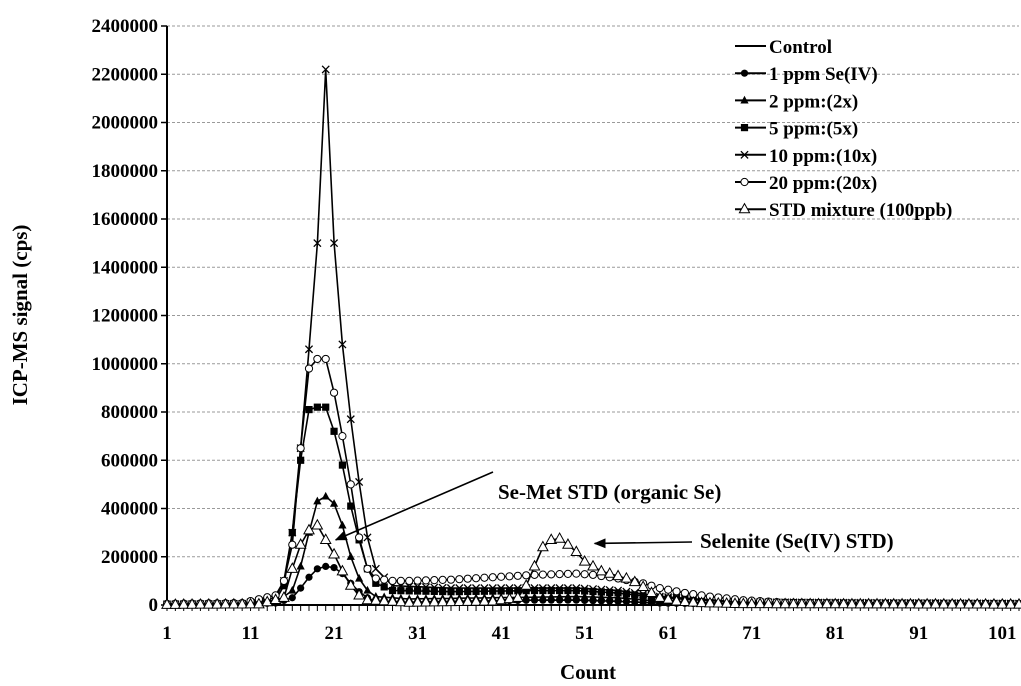  I want to click on y-tick-label: 600000, so click(129, 460).